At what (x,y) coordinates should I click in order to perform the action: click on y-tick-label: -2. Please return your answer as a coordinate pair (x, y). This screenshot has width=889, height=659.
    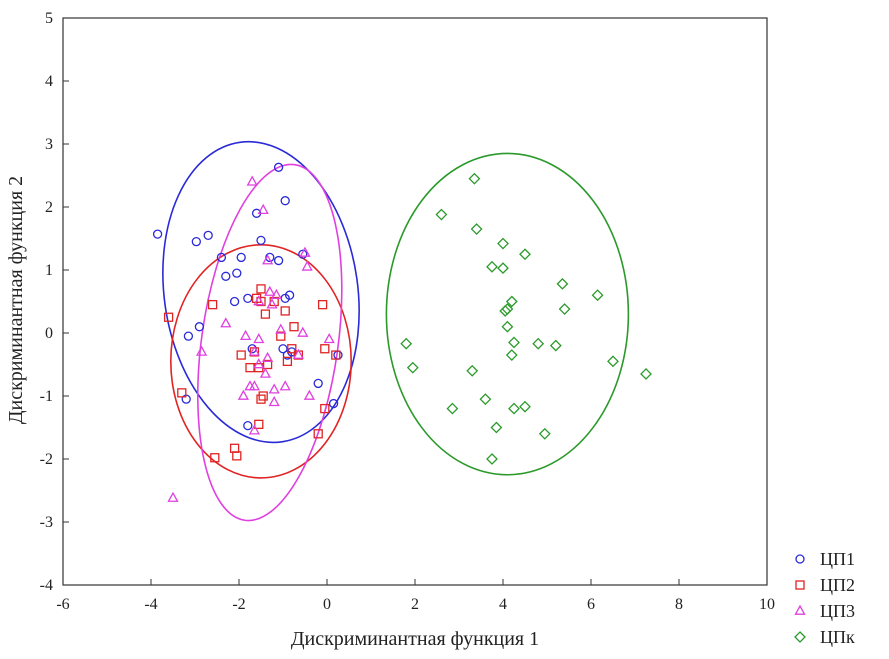
    Looking at the image, I should click on (46, 459).